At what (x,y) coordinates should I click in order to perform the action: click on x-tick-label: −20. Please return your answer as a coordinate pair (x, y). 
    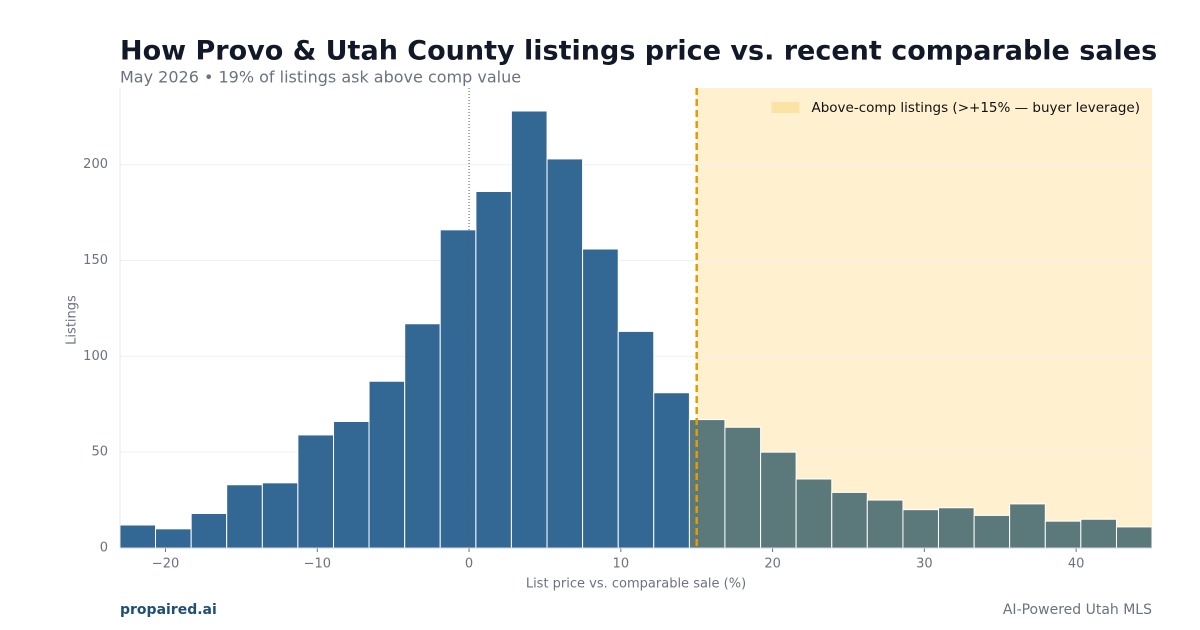
    Looking at the image, I should click on (165, 564).